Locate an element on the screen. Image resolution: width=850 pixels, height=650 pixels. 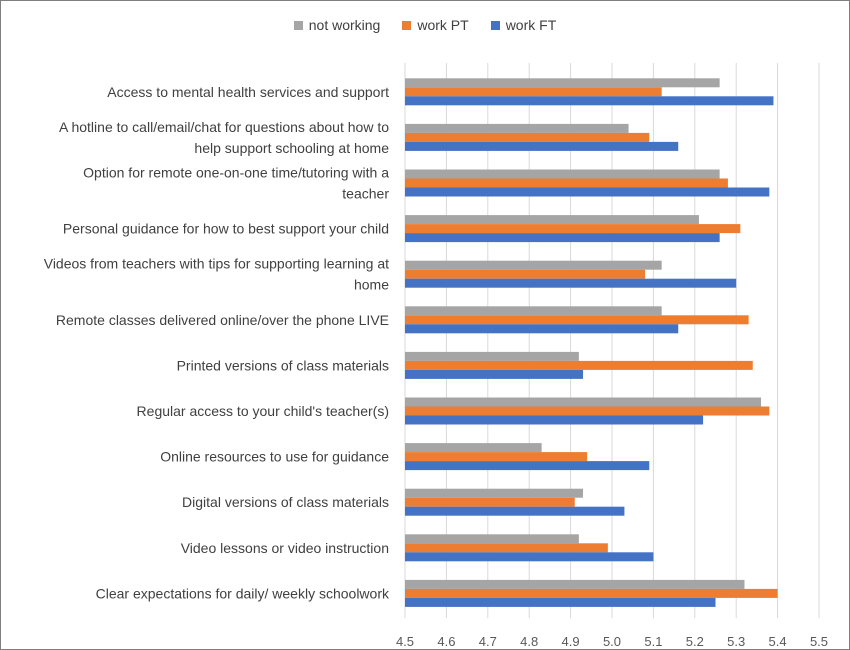
x-tick-label: 5.0 is located at coordinates (612, 641).